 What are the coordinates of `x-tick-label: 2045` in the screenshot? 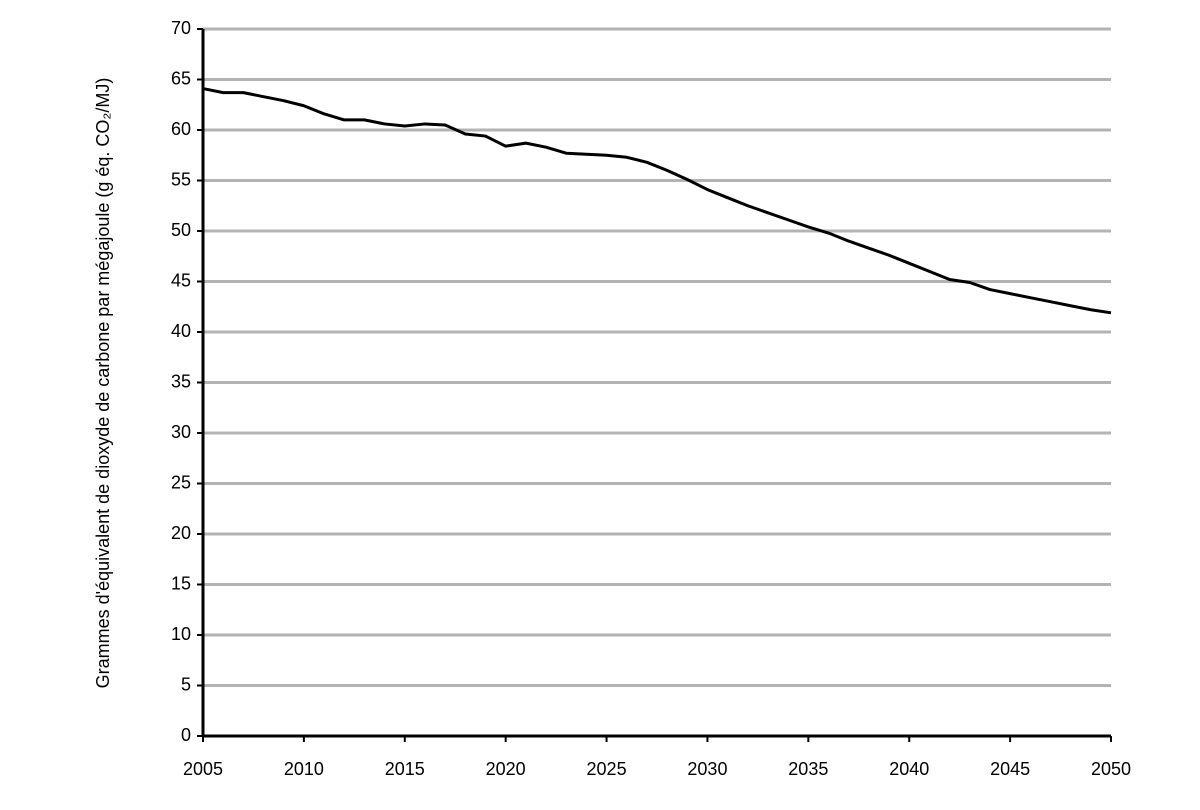 It's located at (1010, 769).